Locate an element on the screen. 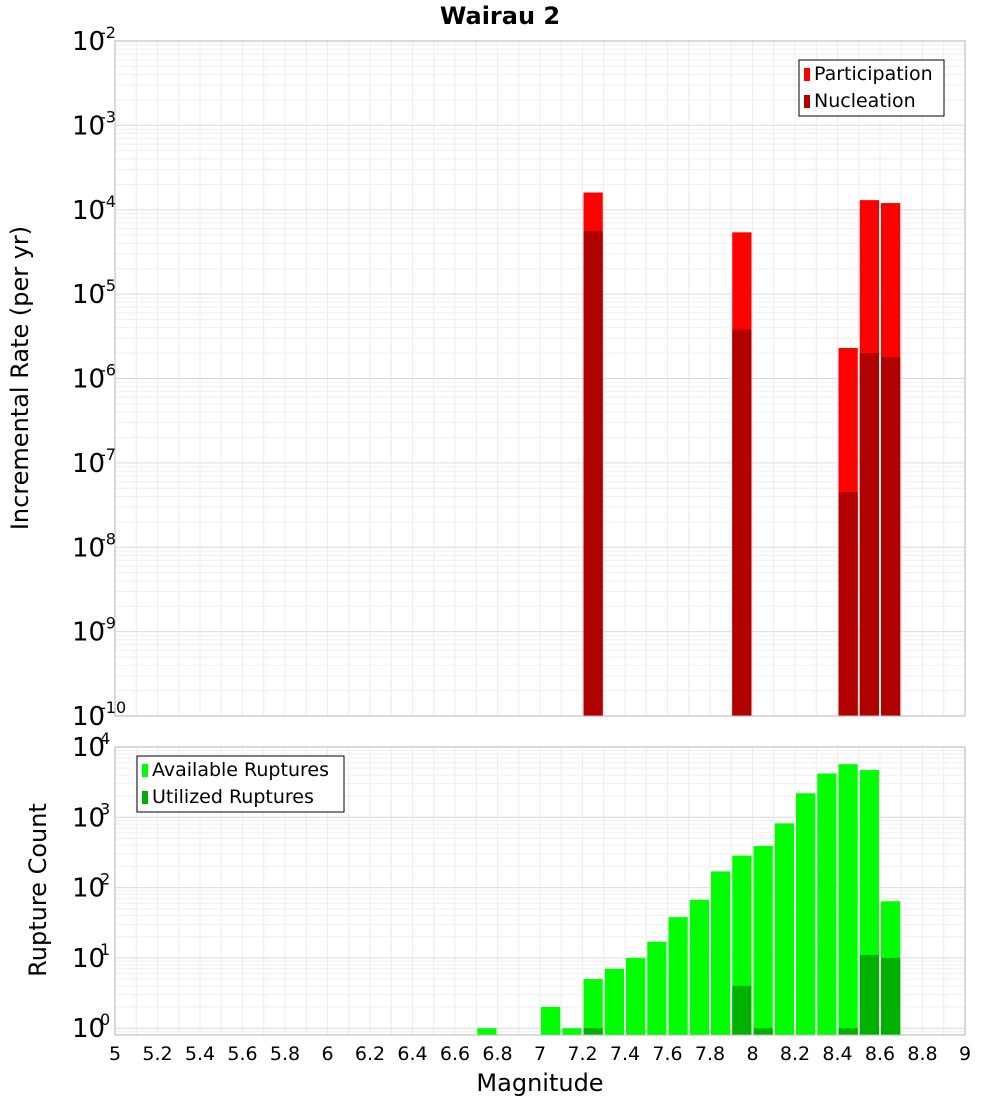 Image resolution: width=1000 pixels, height=1100 pixels. top-y-tick-exponent: -8 is located at coordinates (108, 538).